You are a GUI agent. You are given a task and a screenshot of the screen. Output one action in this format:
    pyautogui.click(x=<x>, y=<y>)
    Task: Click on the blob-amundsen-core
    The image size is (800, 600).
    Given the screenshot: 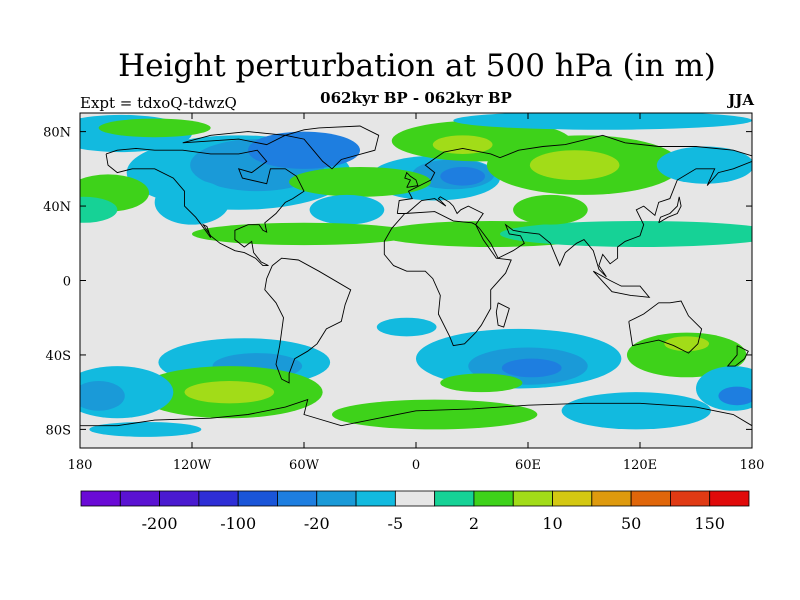 What is the action you would take?
    pyautogui.click(x=229, y=392)
    